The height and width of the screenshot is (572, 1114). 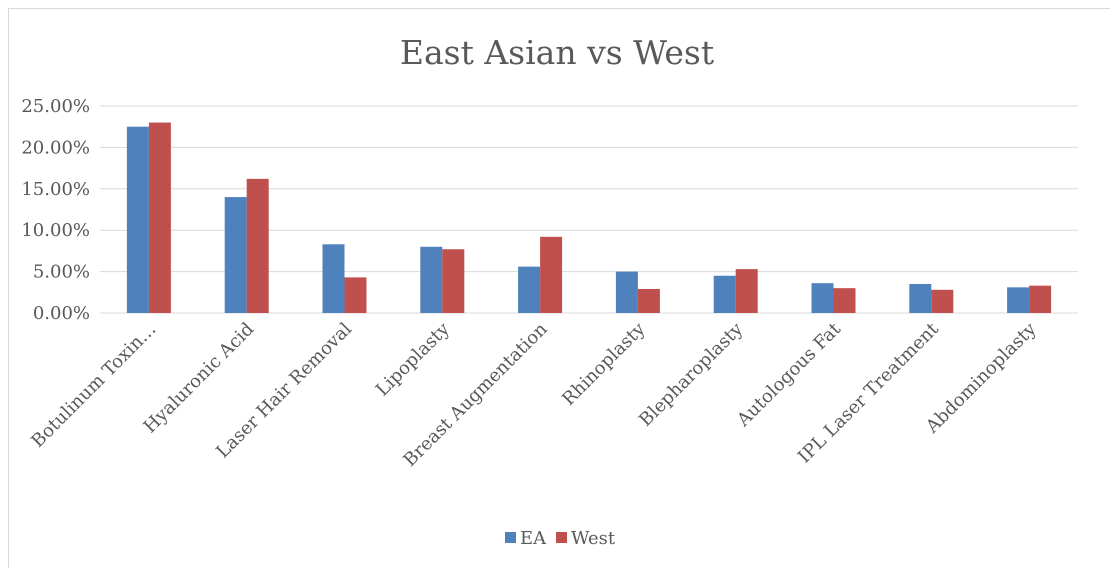 I want to click on x-category-label: Autologous Fat, so click(x=788, y=374).